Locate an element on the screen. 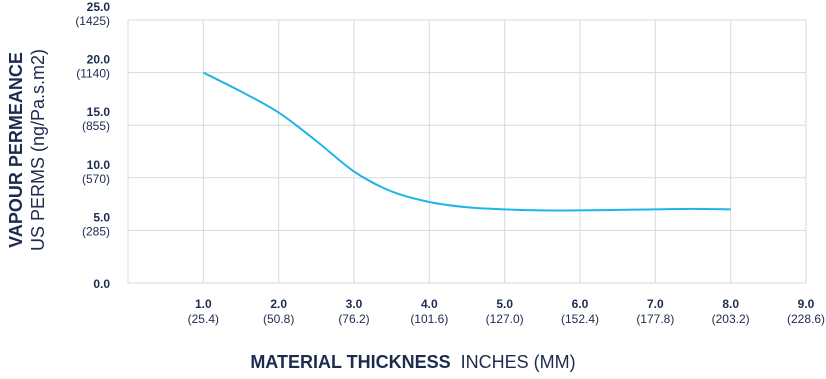 The height and width of the screenshot is (379, 826). x-tick-label: 8.0 is located at coordinates (730, 304).